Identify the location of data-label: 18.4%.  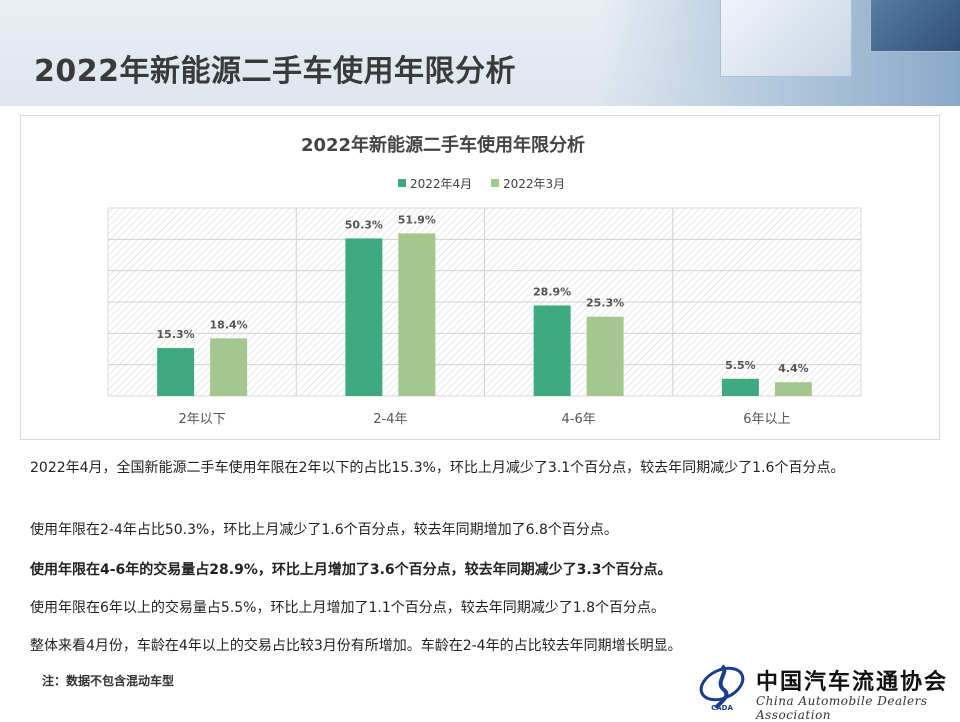
(229, 324).